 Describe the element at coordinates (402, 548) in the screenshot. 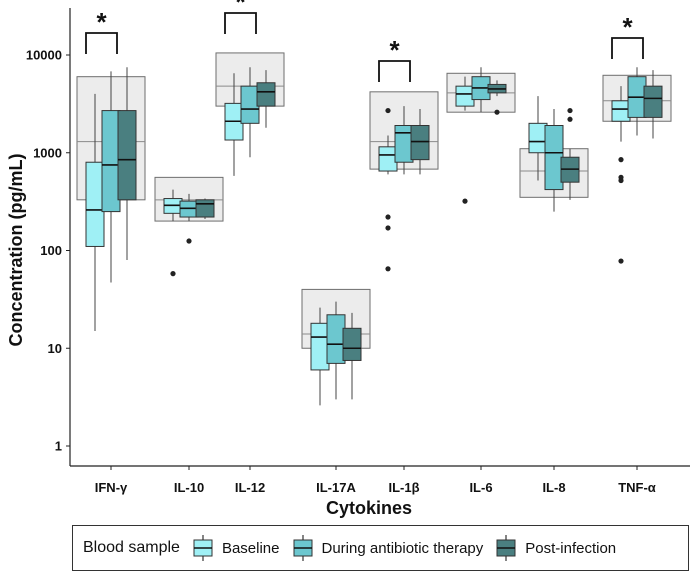

I see `legend-label-during-therapy: During antibiotic therapy` at that location.